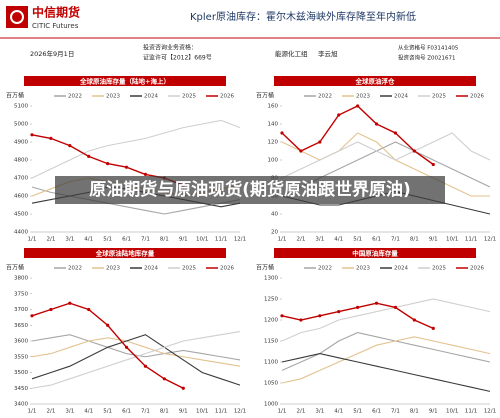 The image size is (500, 418). I want to click on y-tick-label: 4400, so click(21, 233).